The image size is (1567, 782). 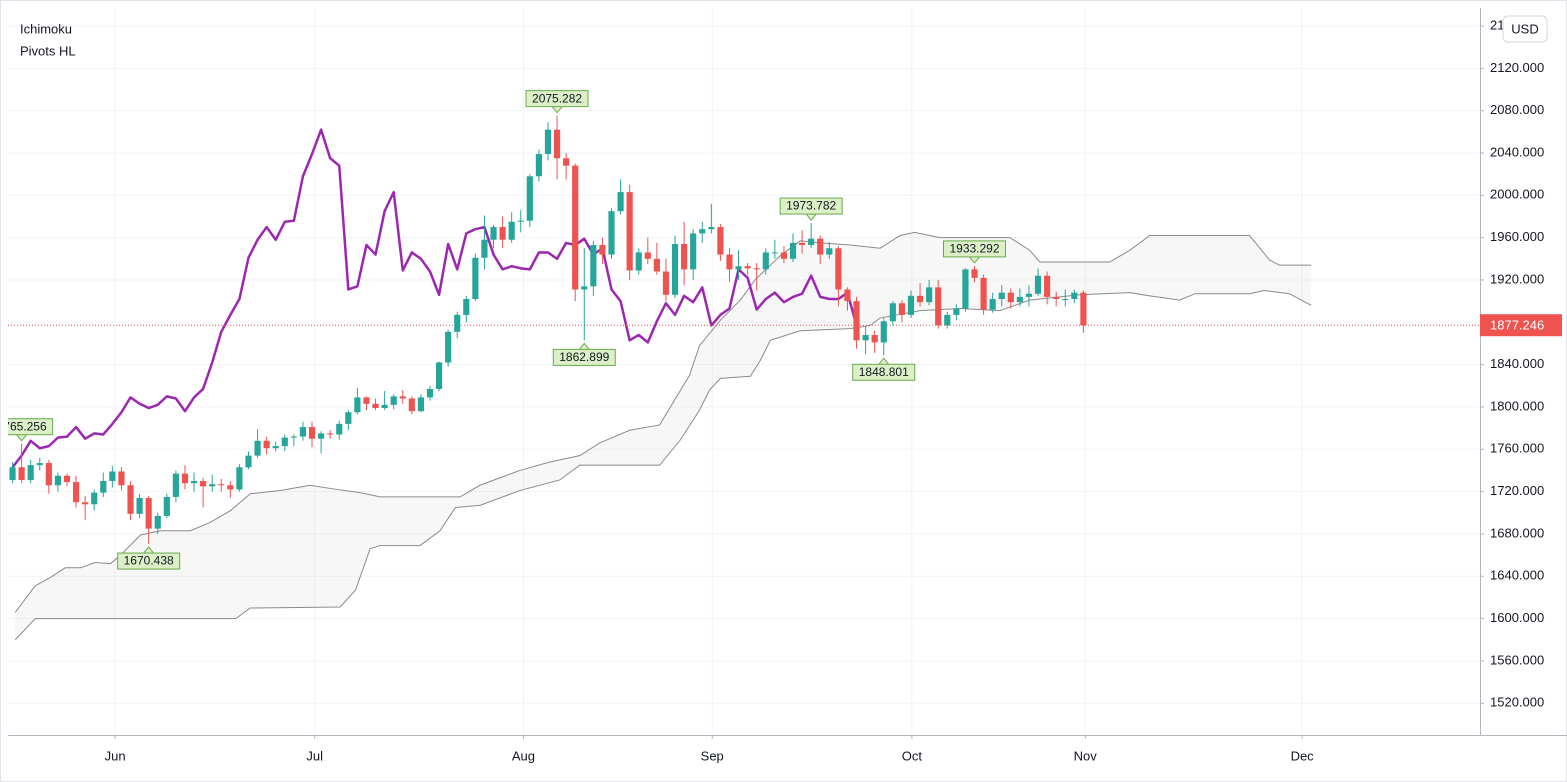 I want to click on y-tick-label: 1840.000, so click(x=1517, y=363).